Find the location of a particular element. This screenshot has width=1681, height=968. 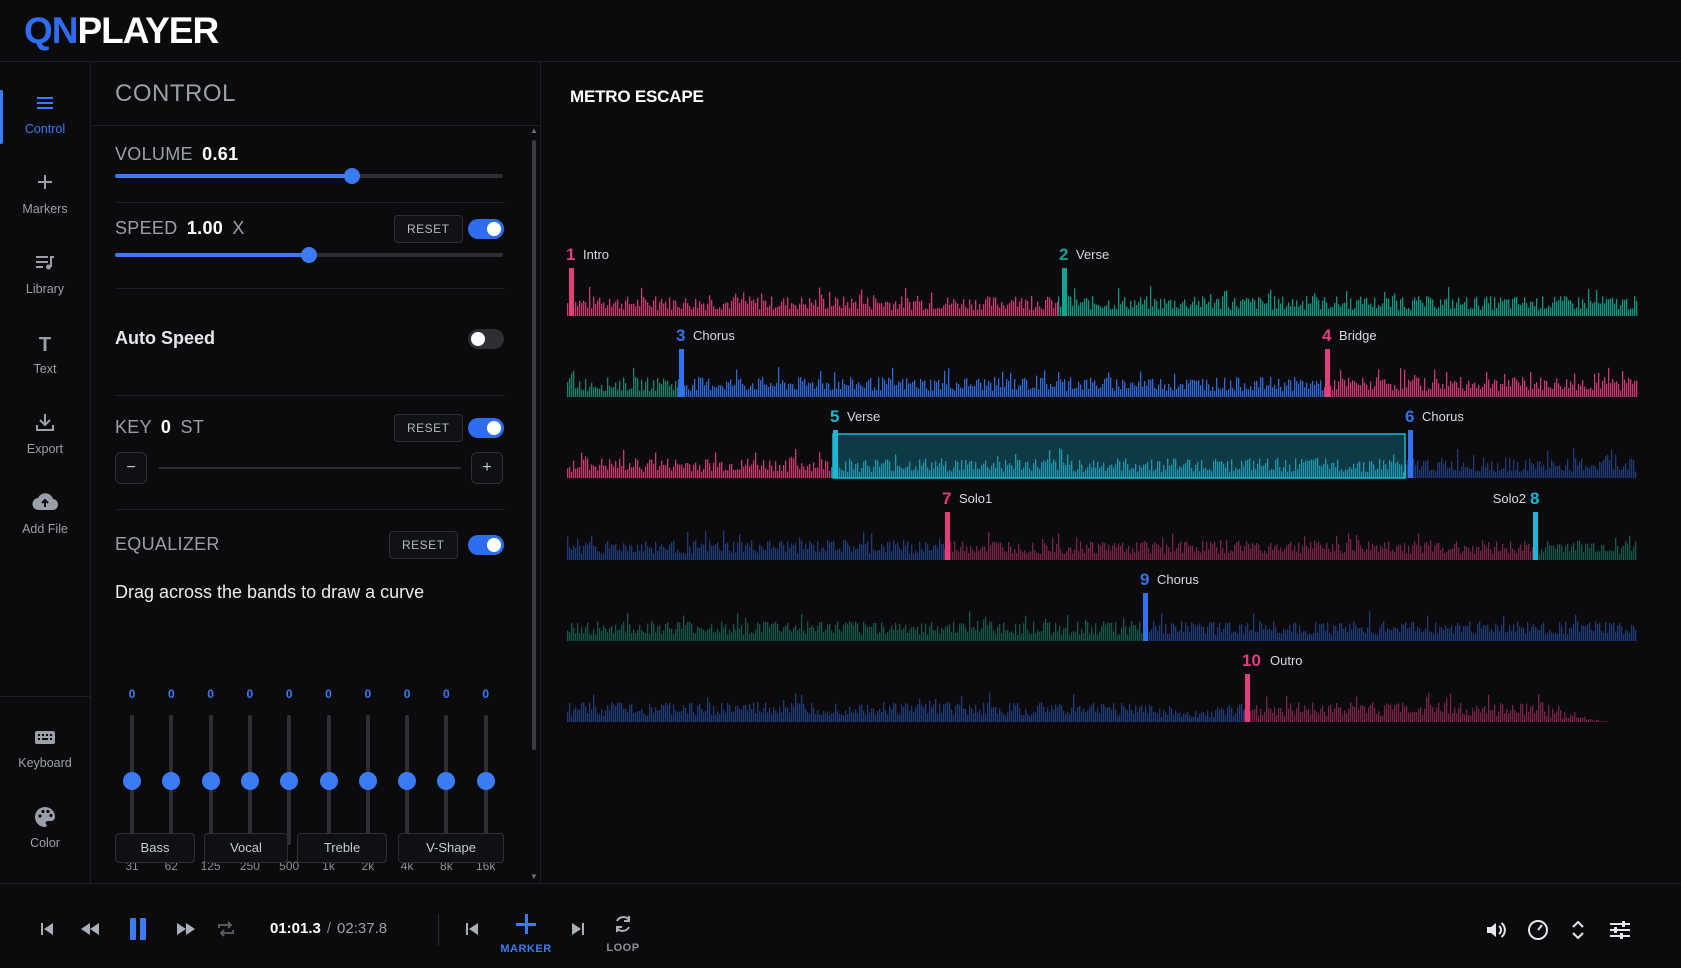

sidebar-item-color: Color is located at coordinates (45, 830).